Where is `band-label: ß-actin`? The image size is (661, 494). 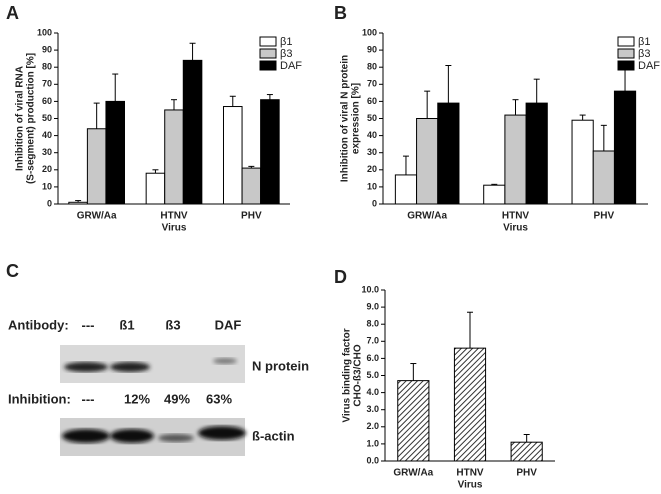 band-label: ß-actin is located at coordinates (273, 435).